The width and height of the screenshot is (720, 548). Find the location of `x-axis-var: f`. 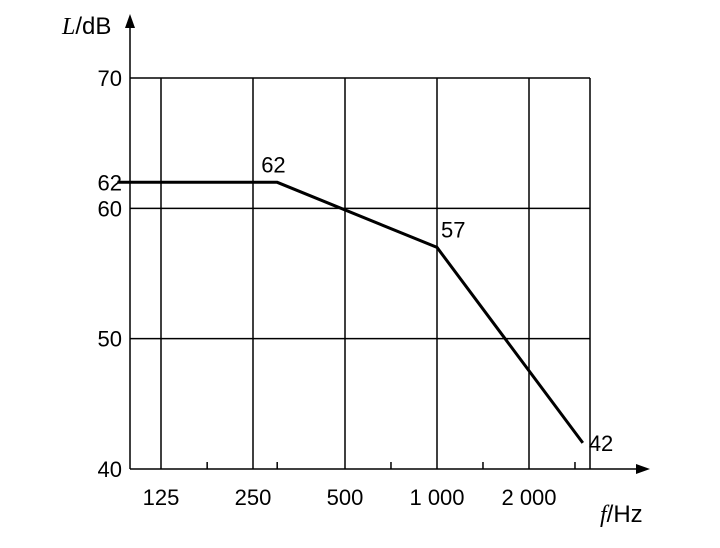

x-axis-var: f is located at coordinates (605, 515).